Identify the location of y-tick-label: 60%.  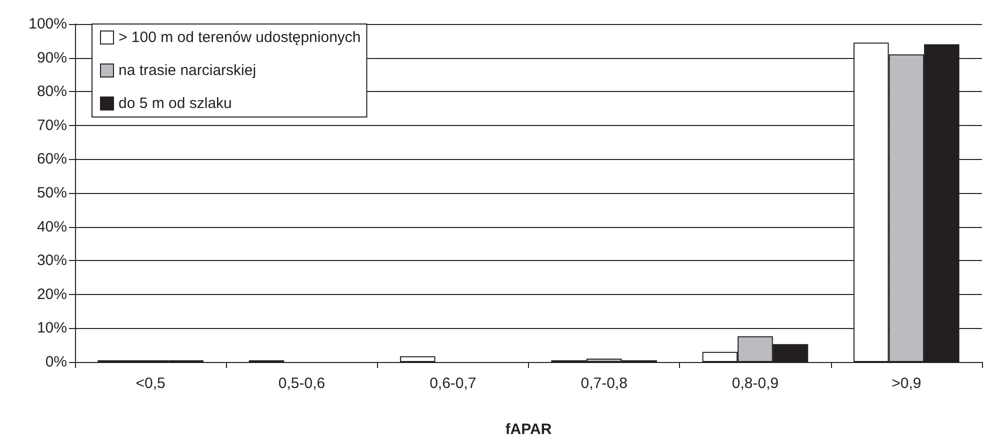
(51, 159).